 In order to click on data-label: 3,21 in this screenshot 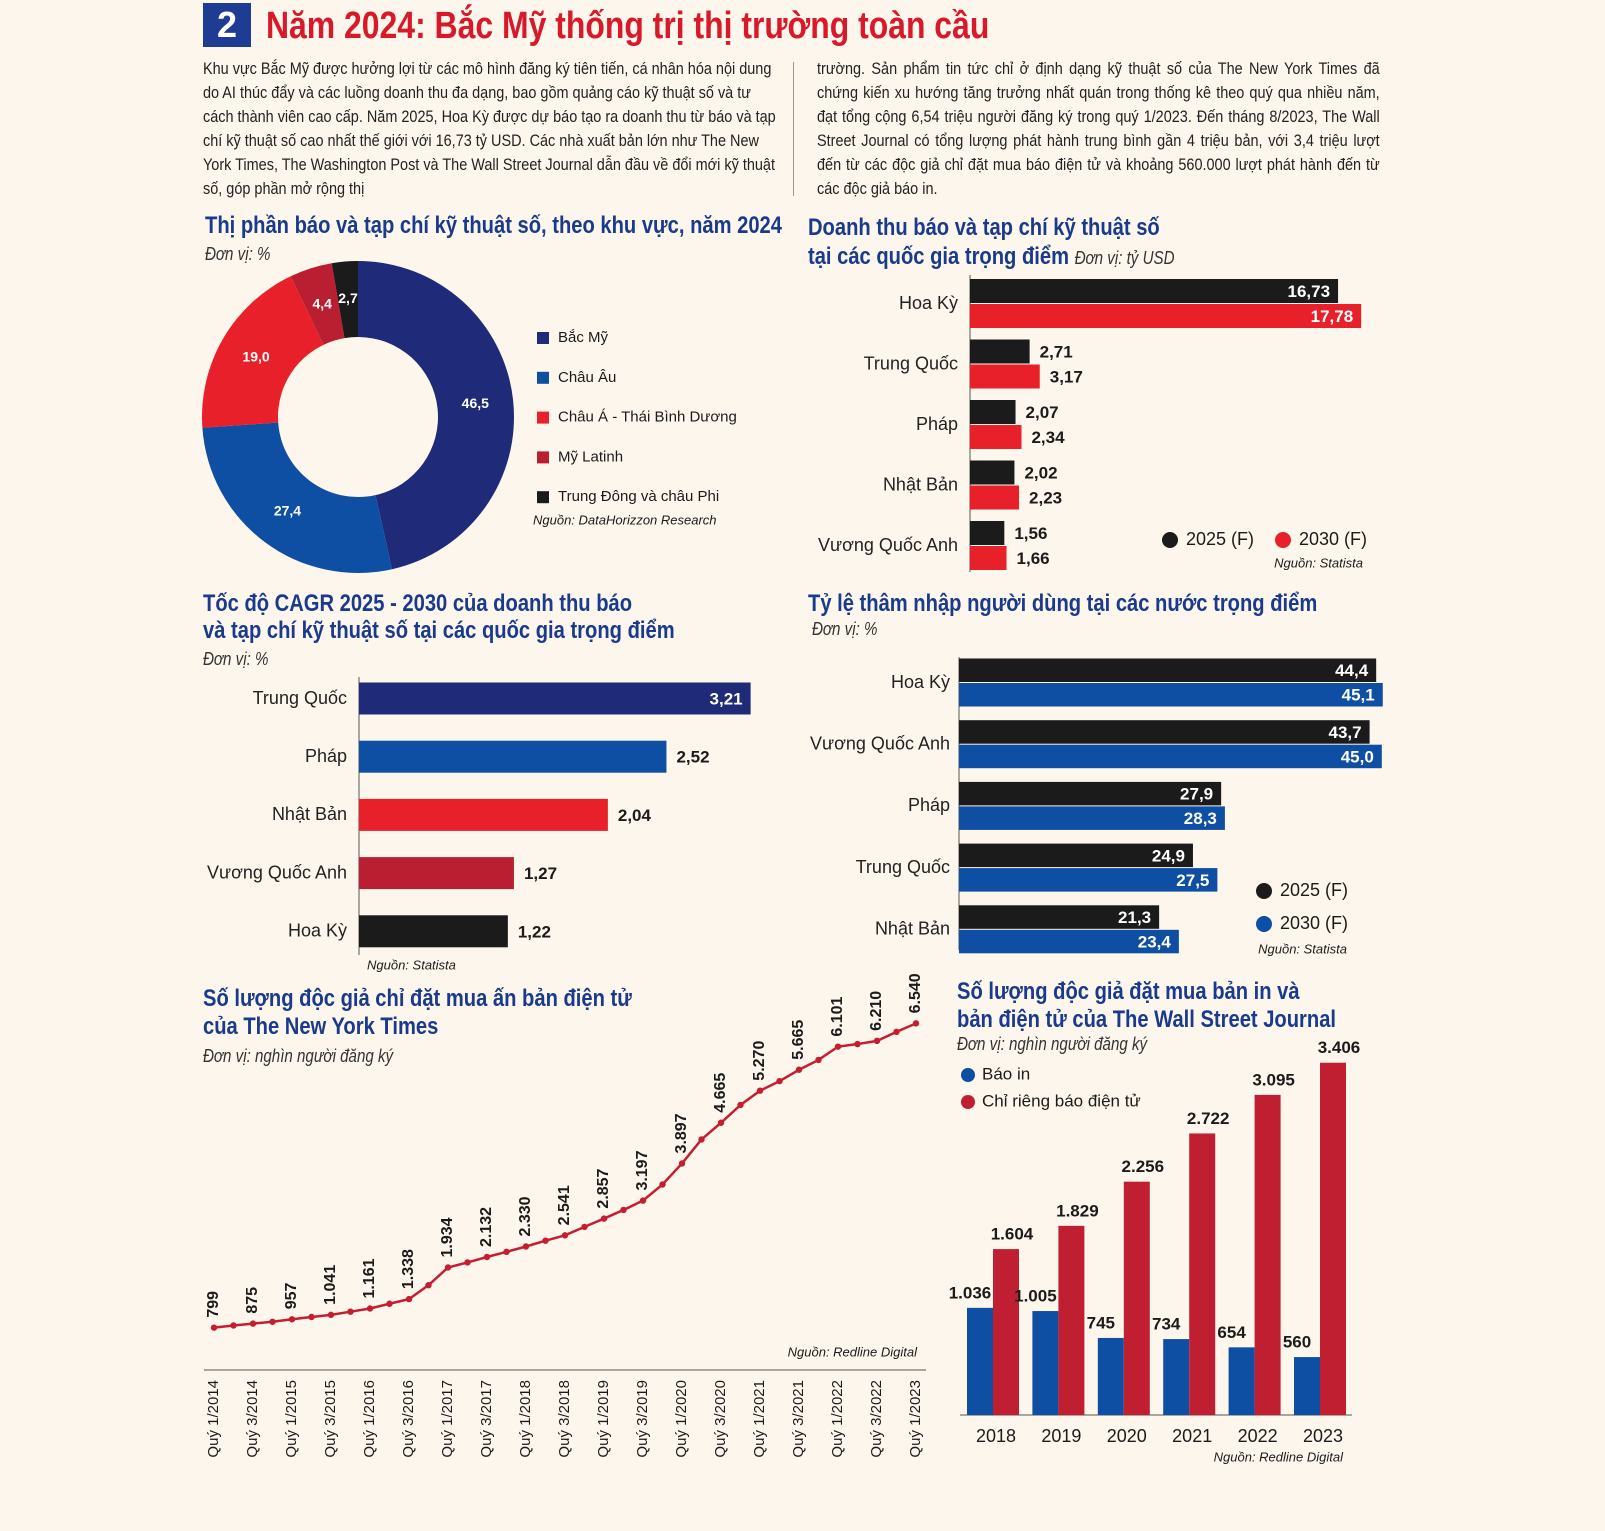, I will do `click(726, 698)`.